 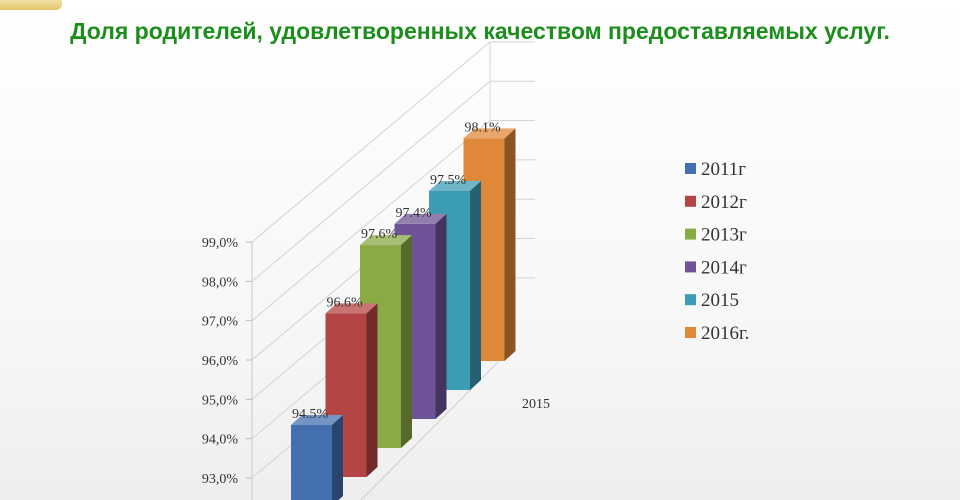 I want to click on legend-label: 2013г, so click(x=724, y=235).